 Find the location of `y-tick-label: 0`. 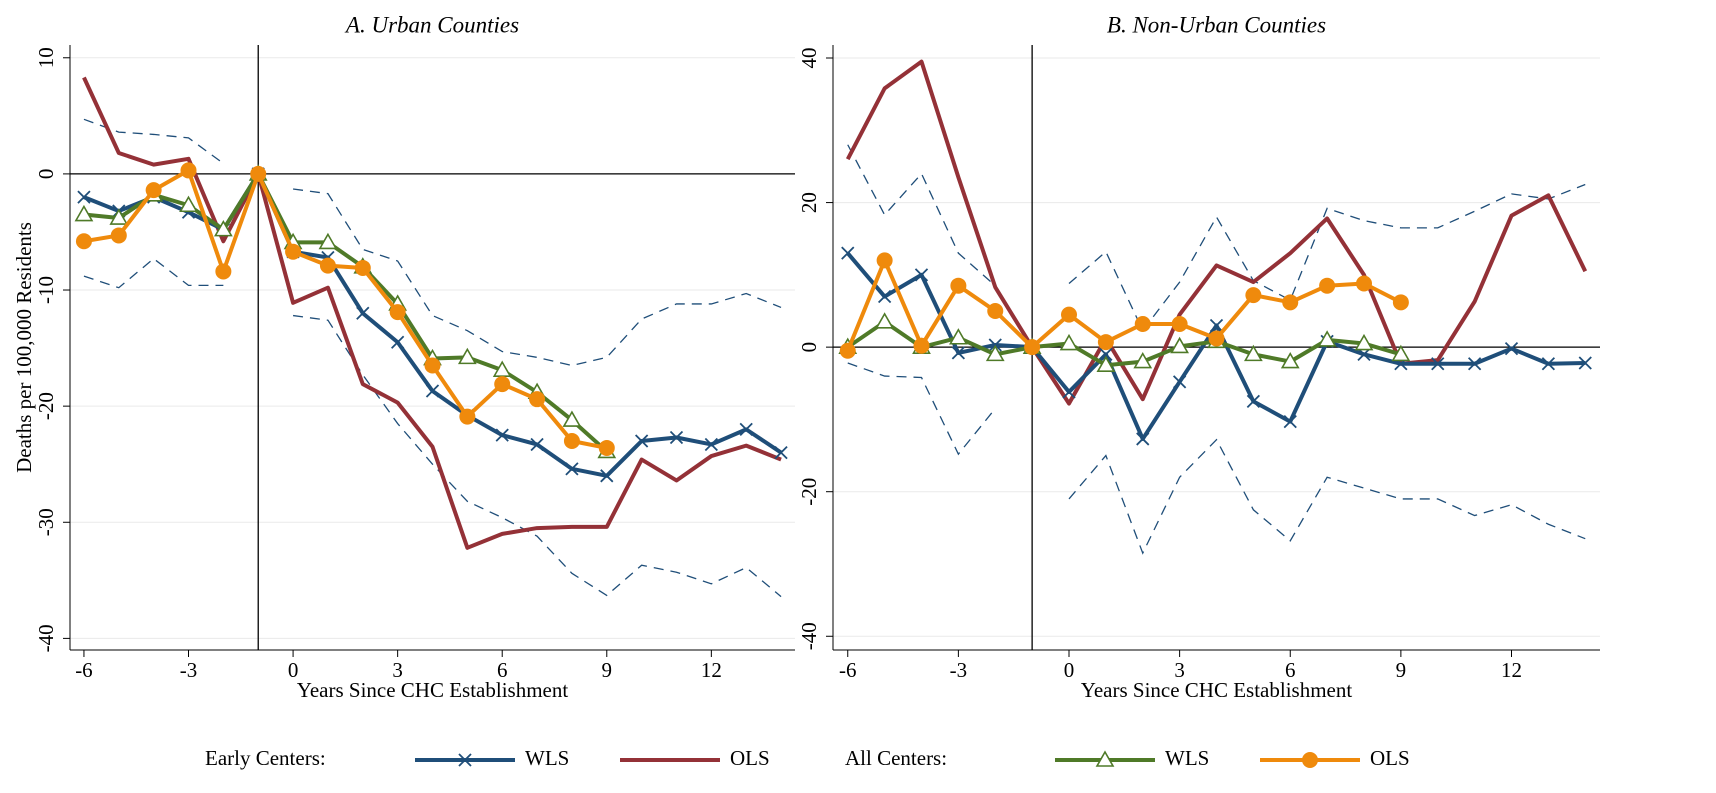

y-tick-label: 0 is located at coordinates (46, 174).